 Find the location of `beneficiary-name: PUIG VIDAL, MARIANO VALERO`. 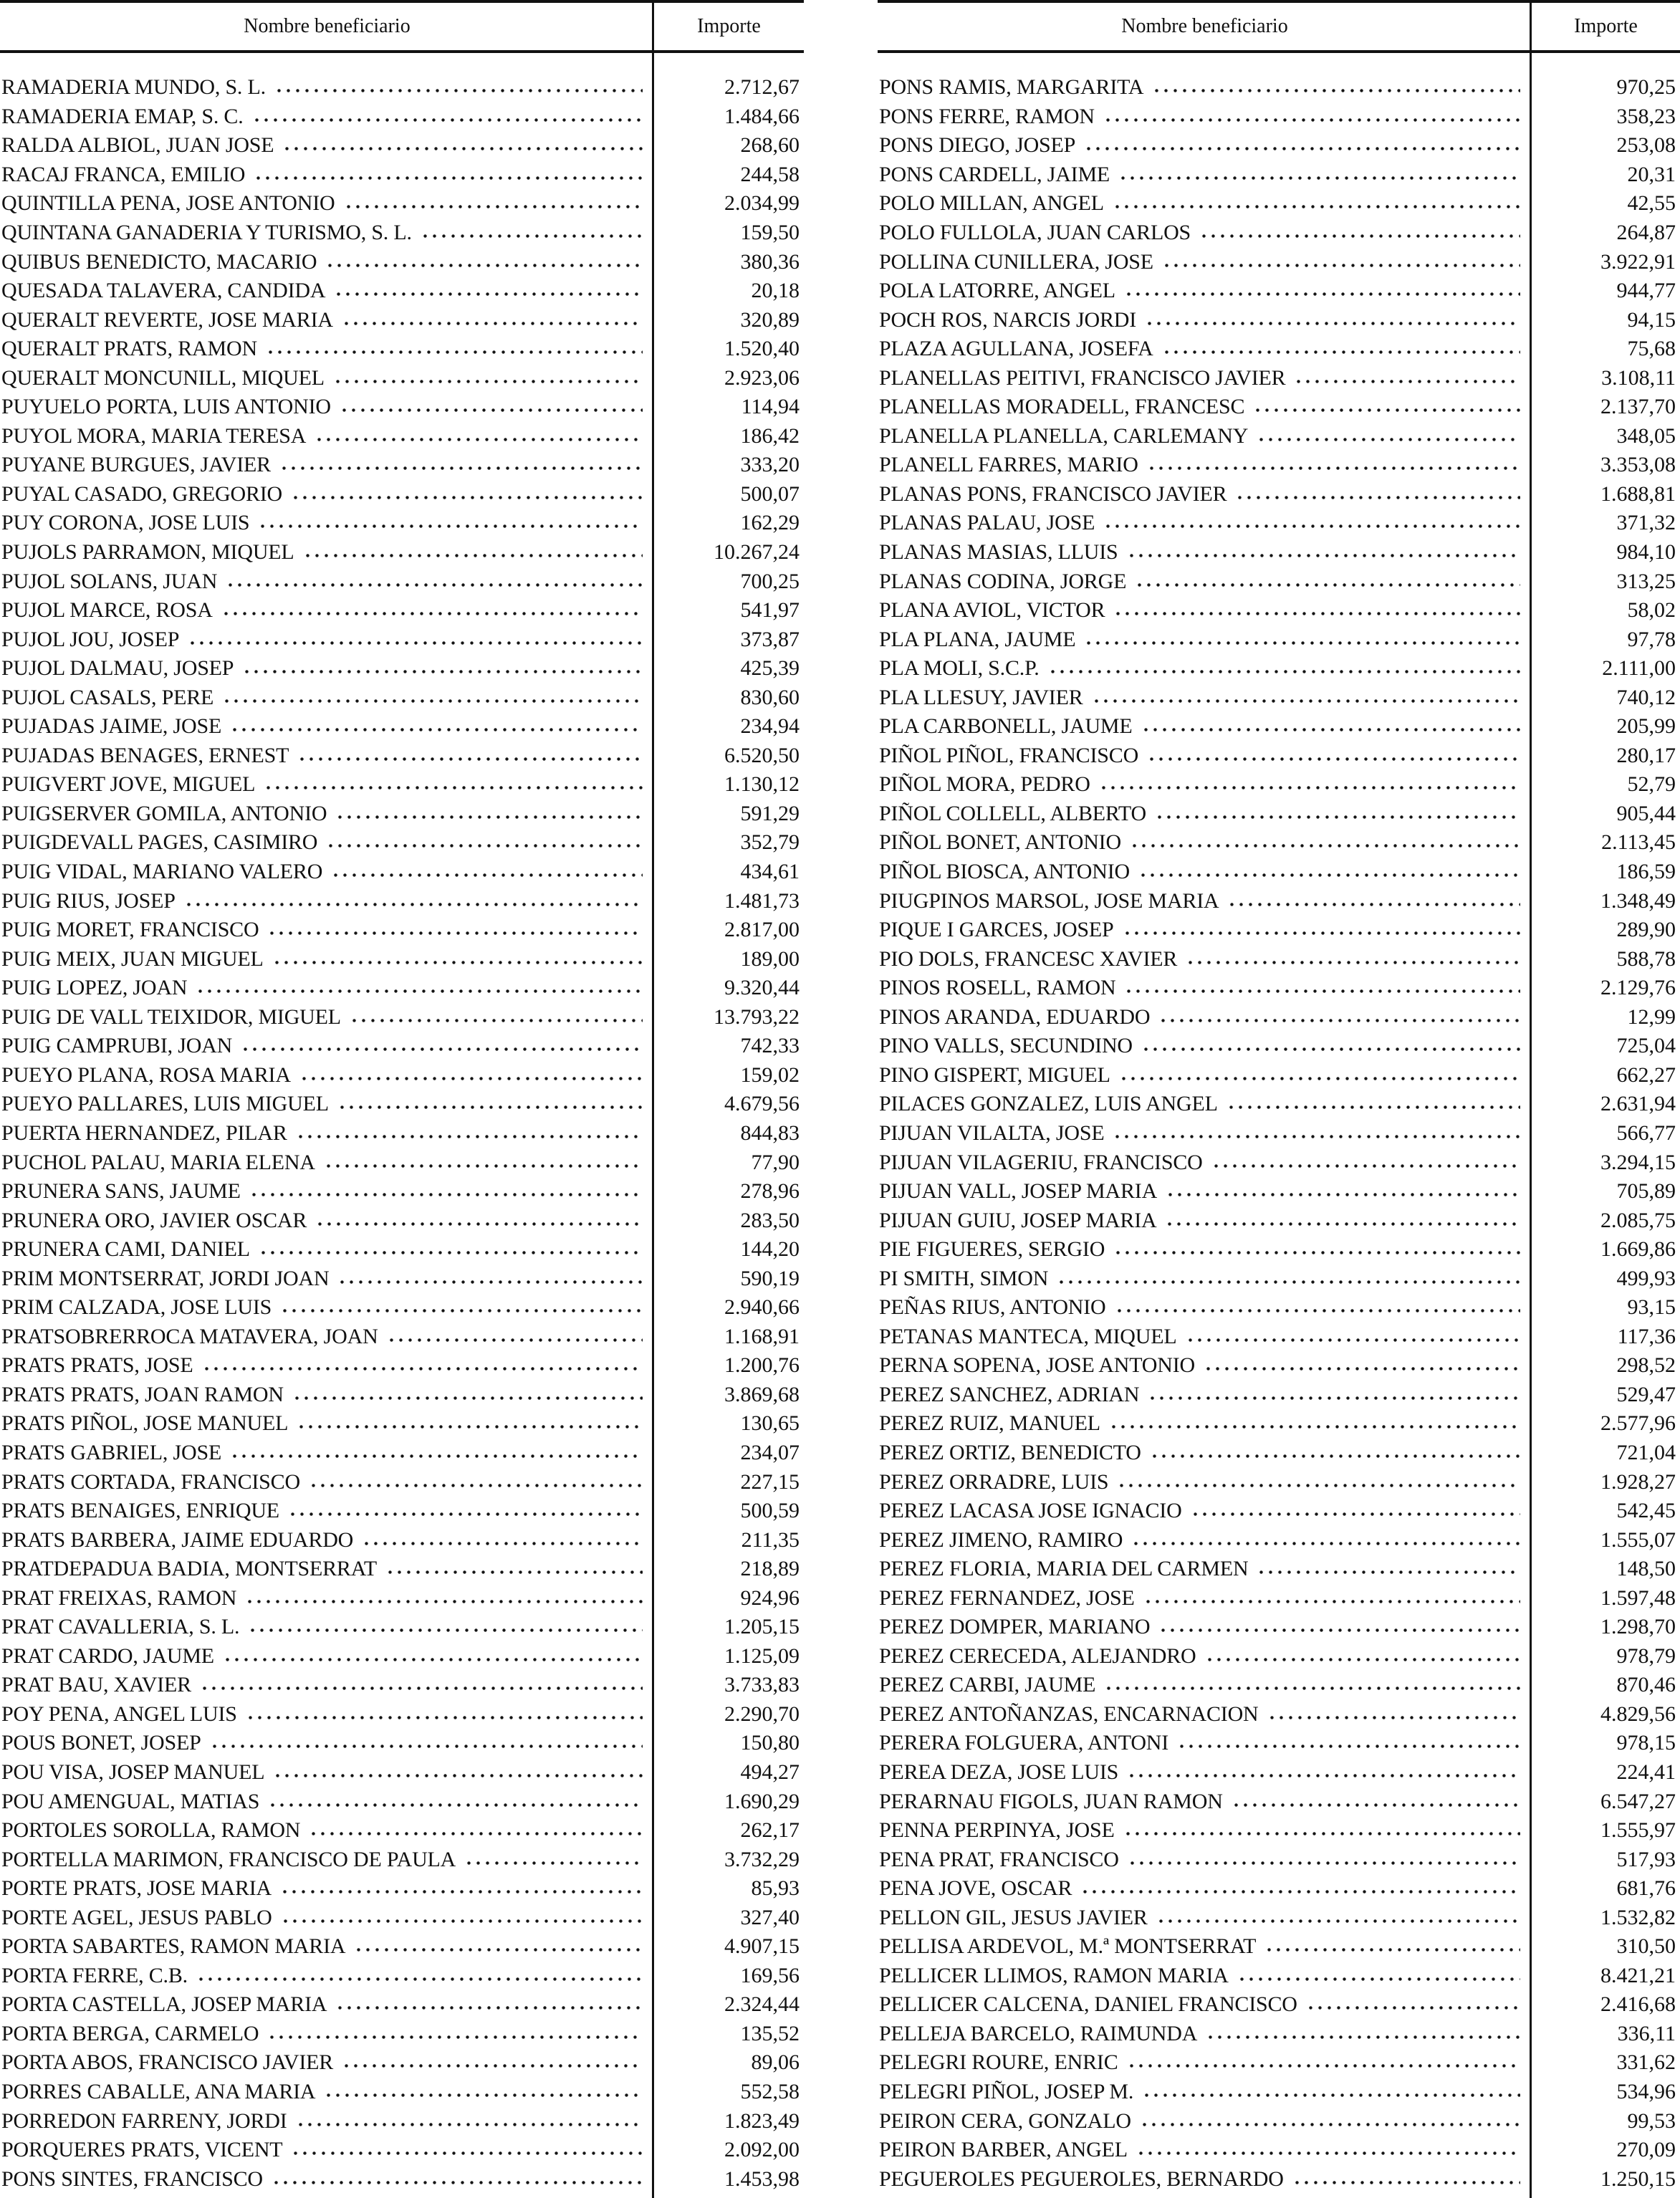

beneficiary-name: PUIG VIDAL, MARIANO VALERO is located at coordinates (162, 872).